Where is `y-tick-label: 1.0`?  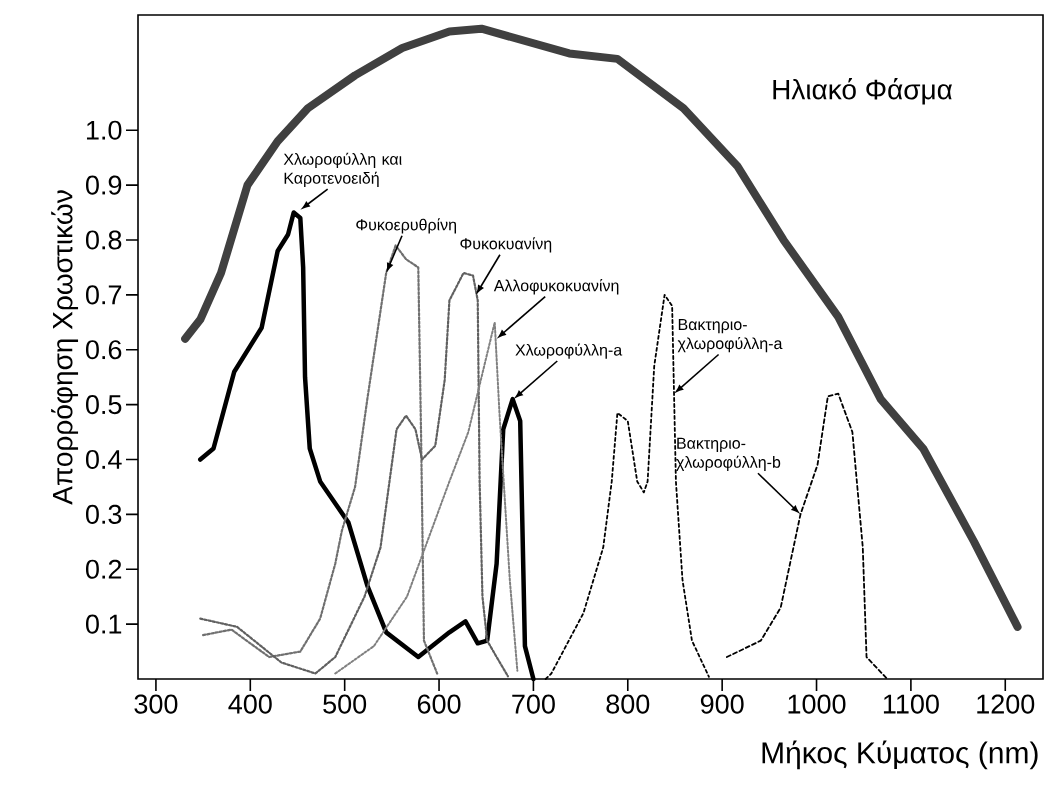
y-tick-label: 1.0 is located at coordinates (104, 130).